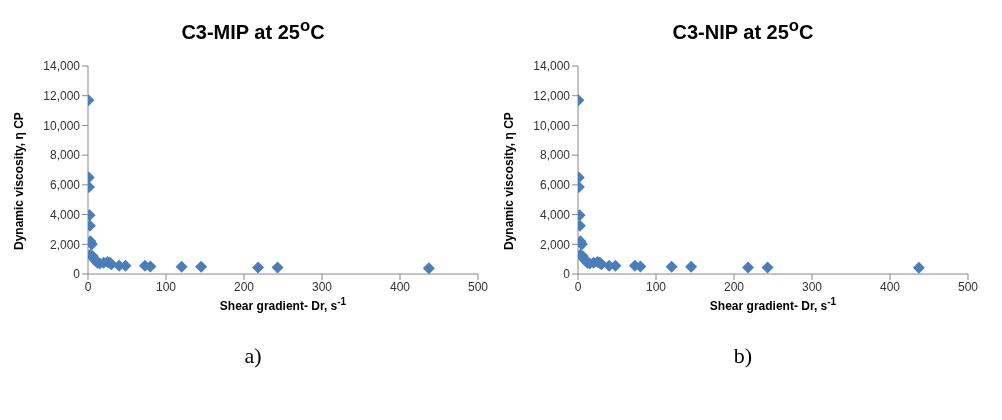  Describe the element at coordinates (253, 356) in the screenshot. I see `text: a)` at that location.